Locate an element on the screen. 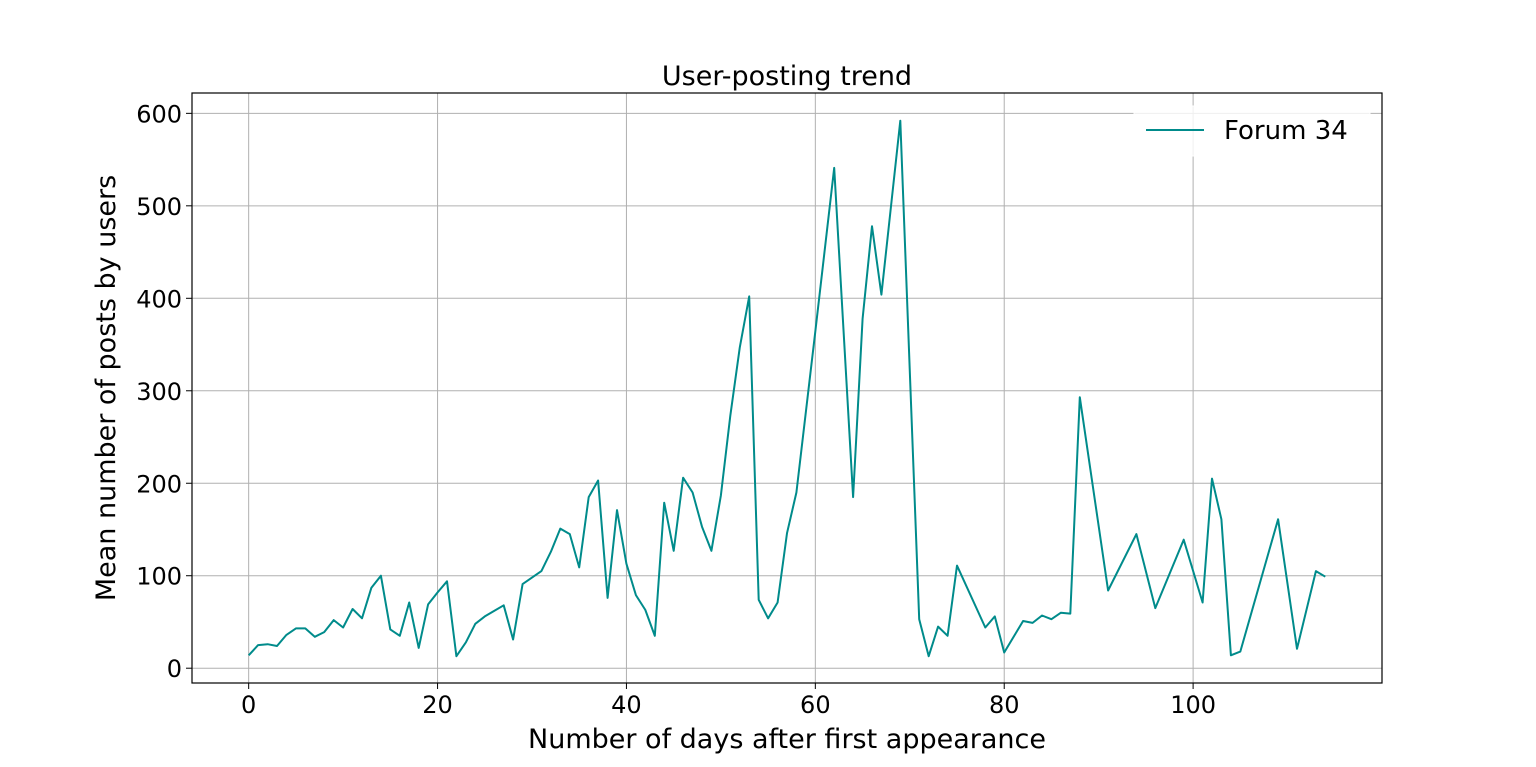 This screenshot has width=1536, height=767. legend: Forum 34 is located at coordinates (1252, 131).